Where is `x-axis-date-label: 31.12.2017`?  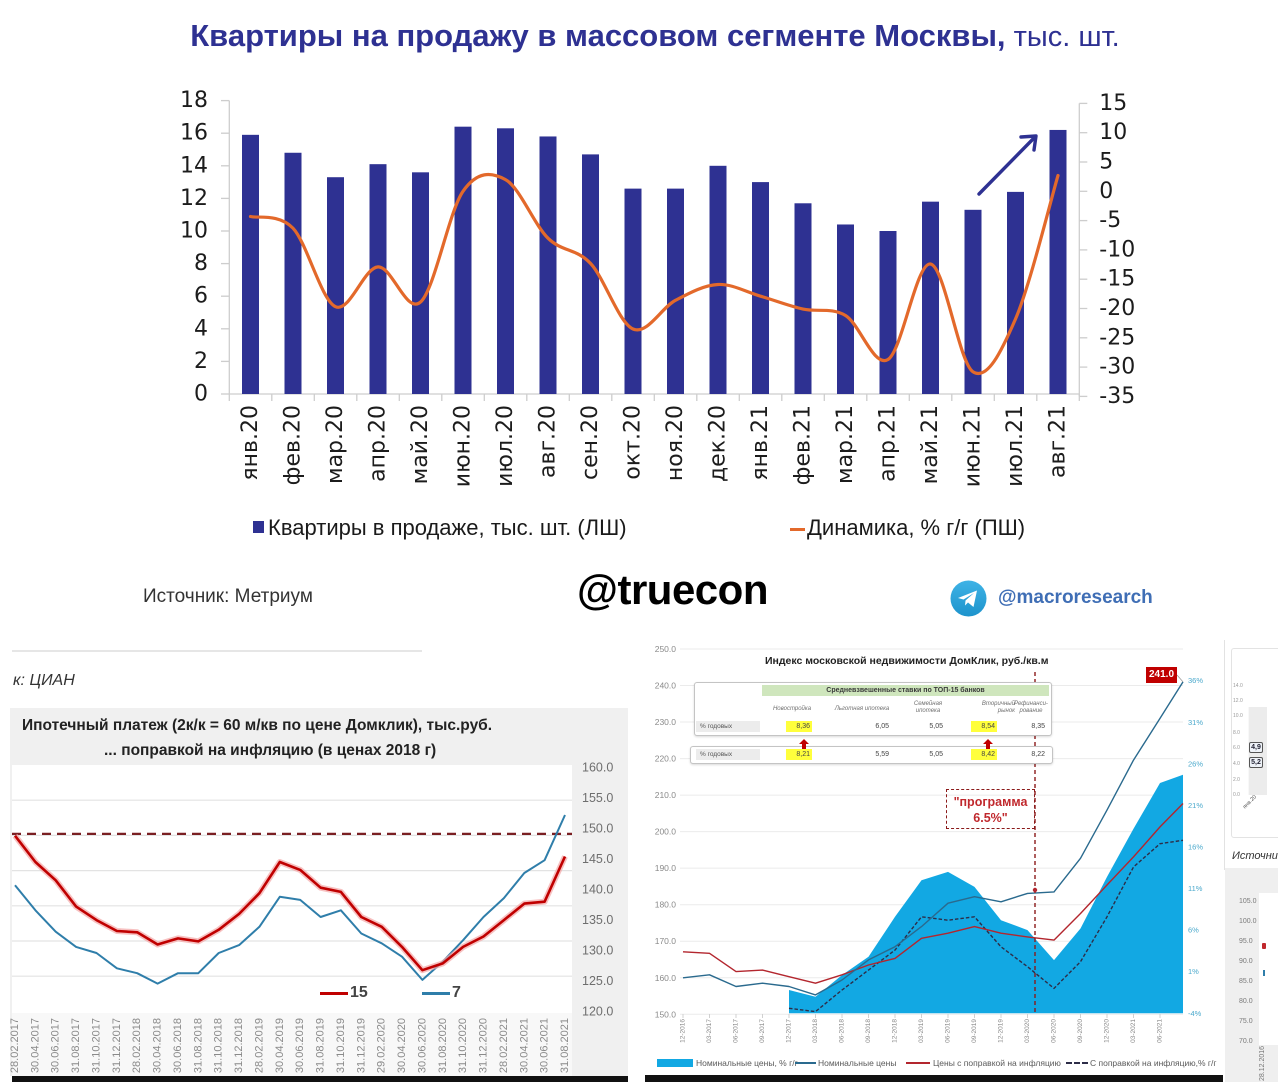 x-axis-date-label: 31.12.2017 is located at coordinates (117, 1045).